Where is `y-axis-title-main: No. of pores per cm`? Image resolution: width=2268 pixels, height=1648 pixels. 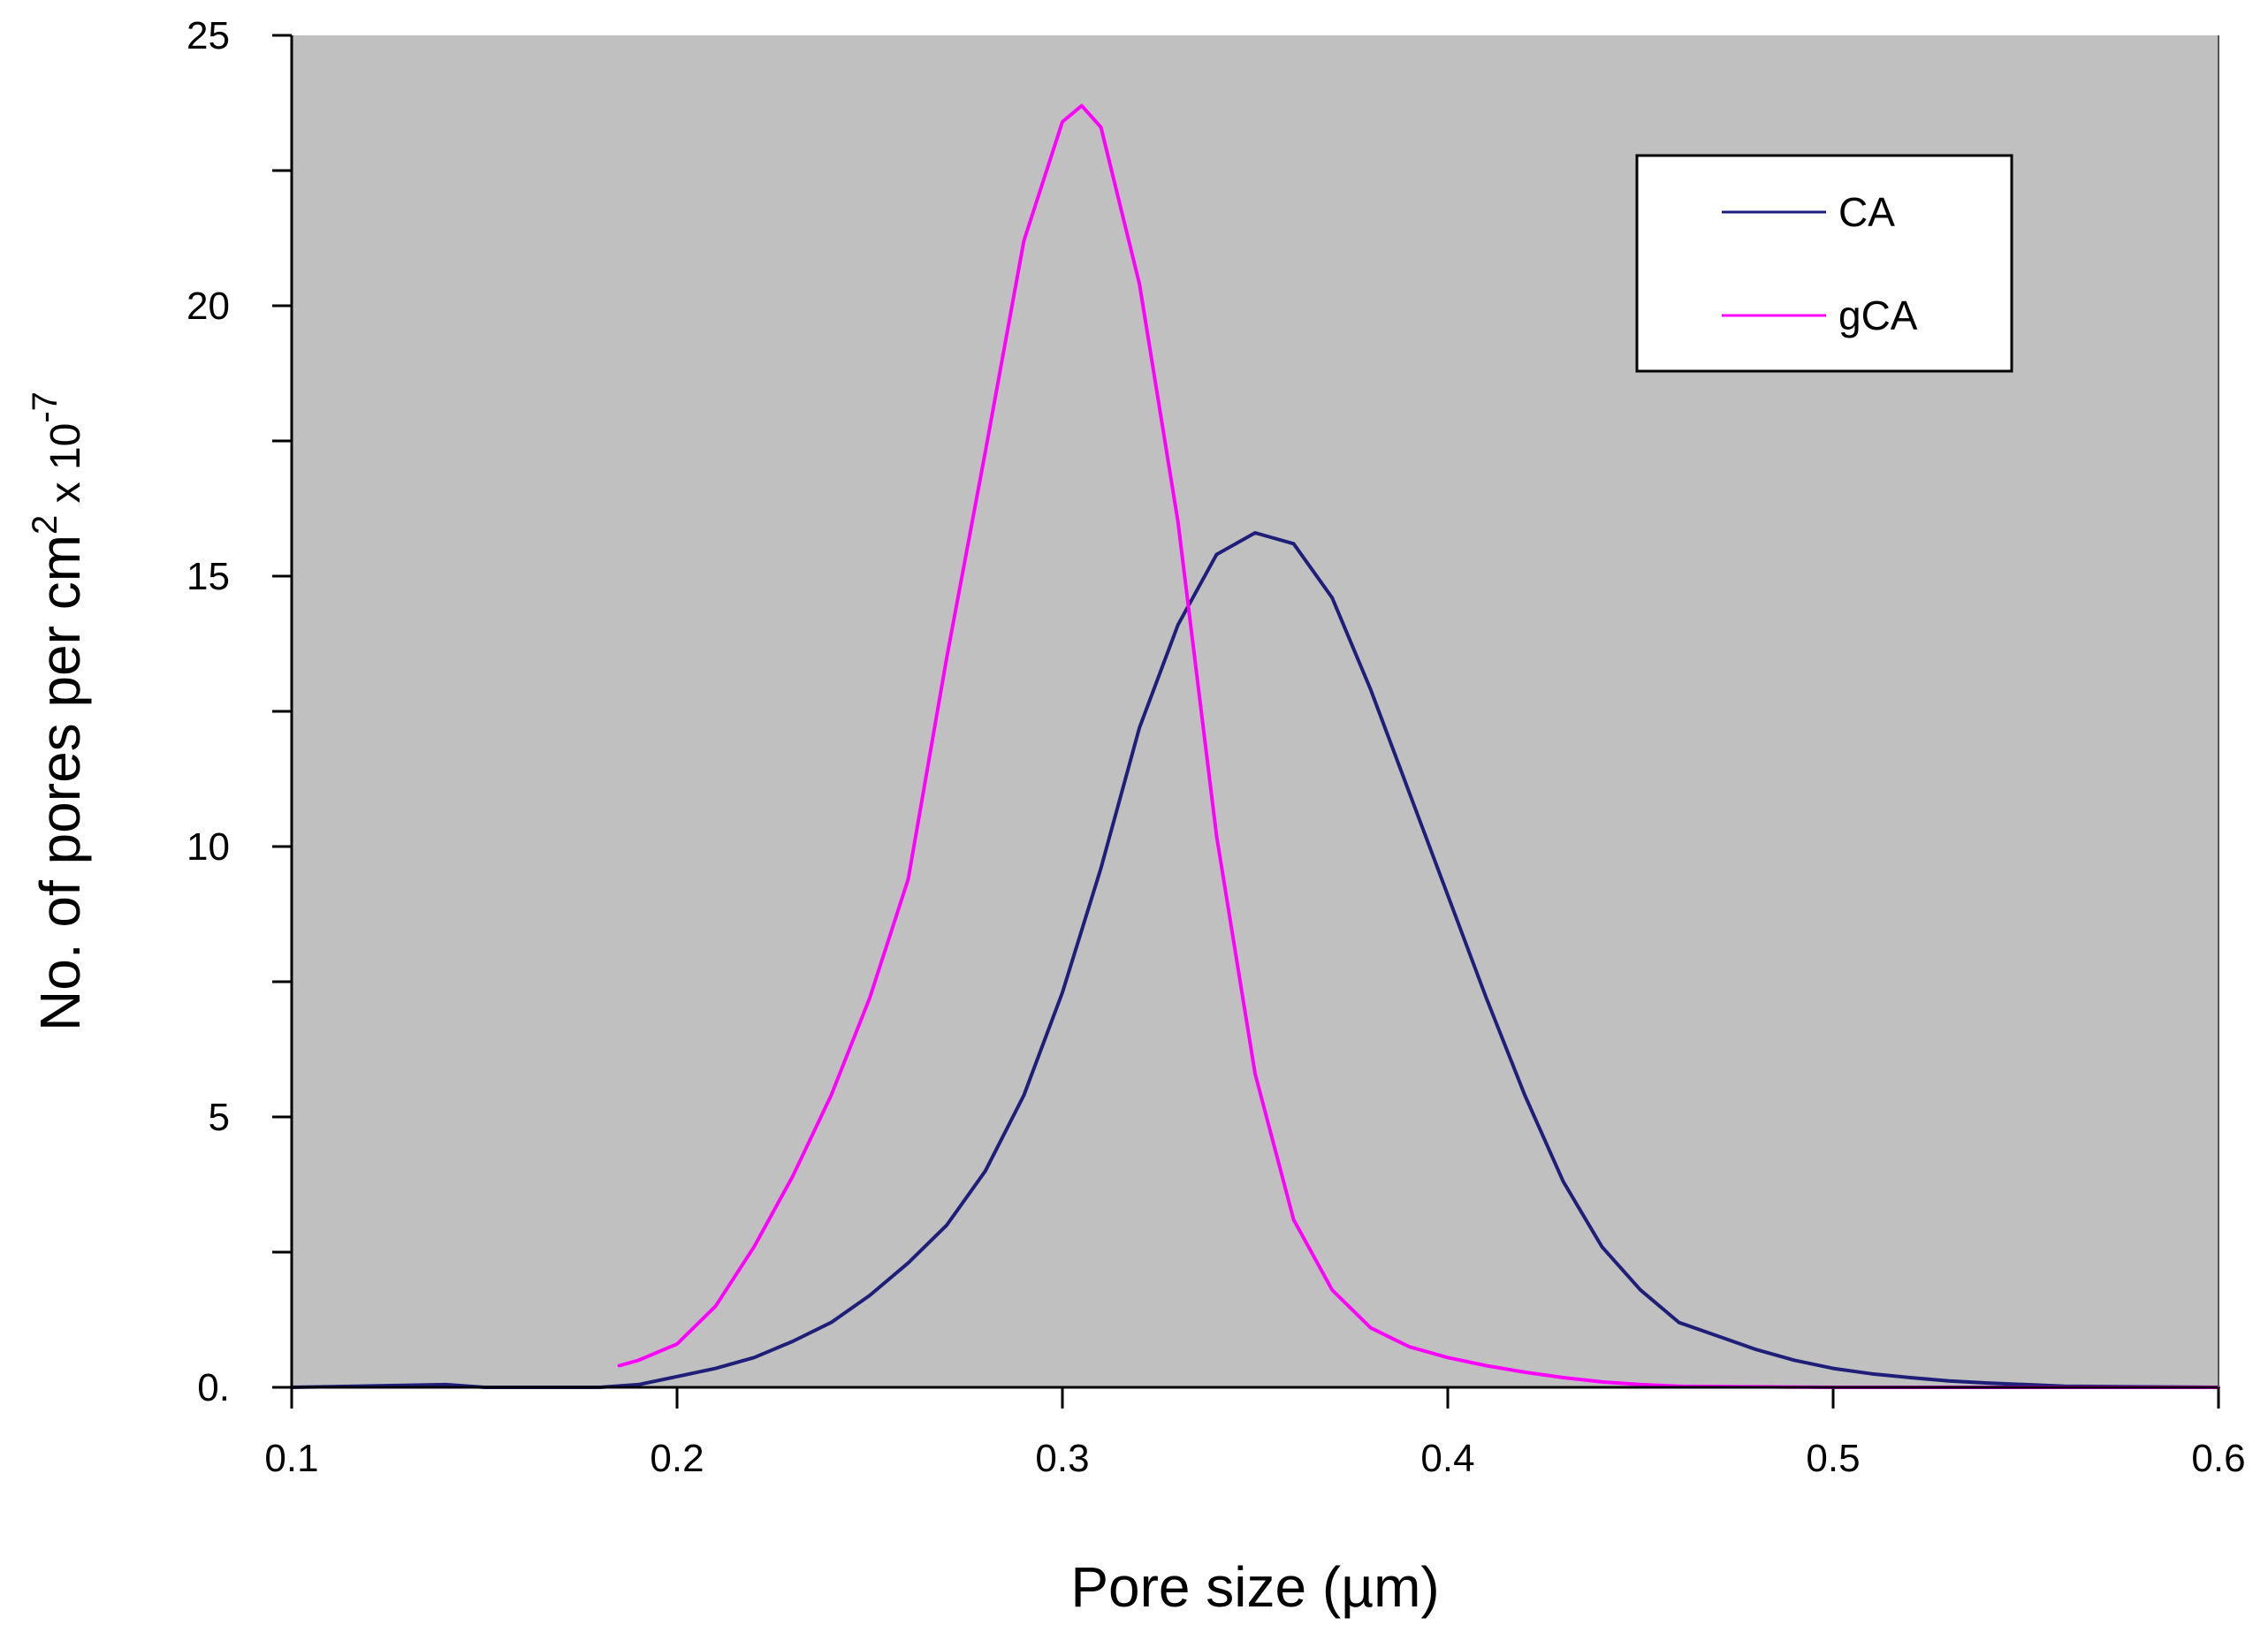 y-axis-title-main: No. of pores per cm is located at coordinates (60, 783).